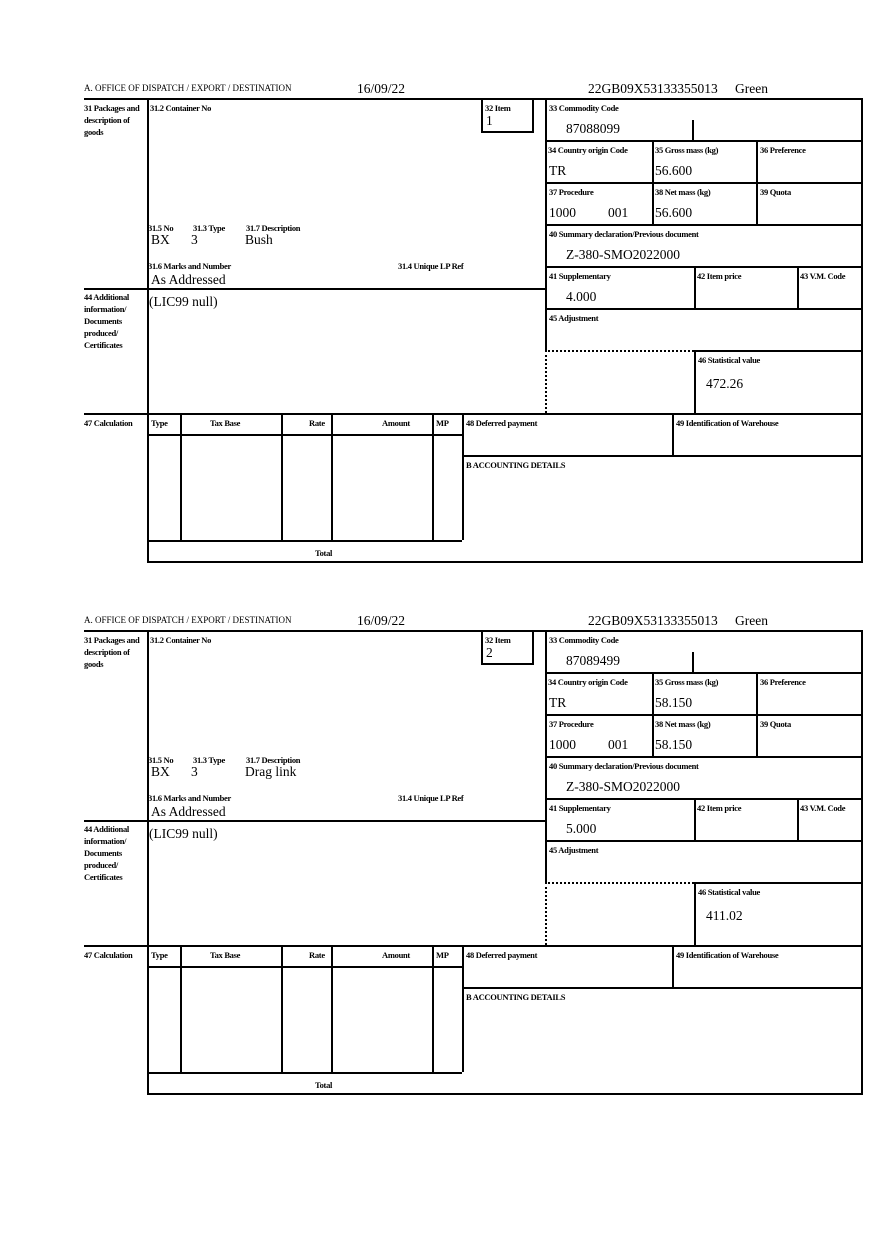 The height and width of the screenshot is (1250, 882). I want to click on preference-label: 36 Preference, so click(783, 150).